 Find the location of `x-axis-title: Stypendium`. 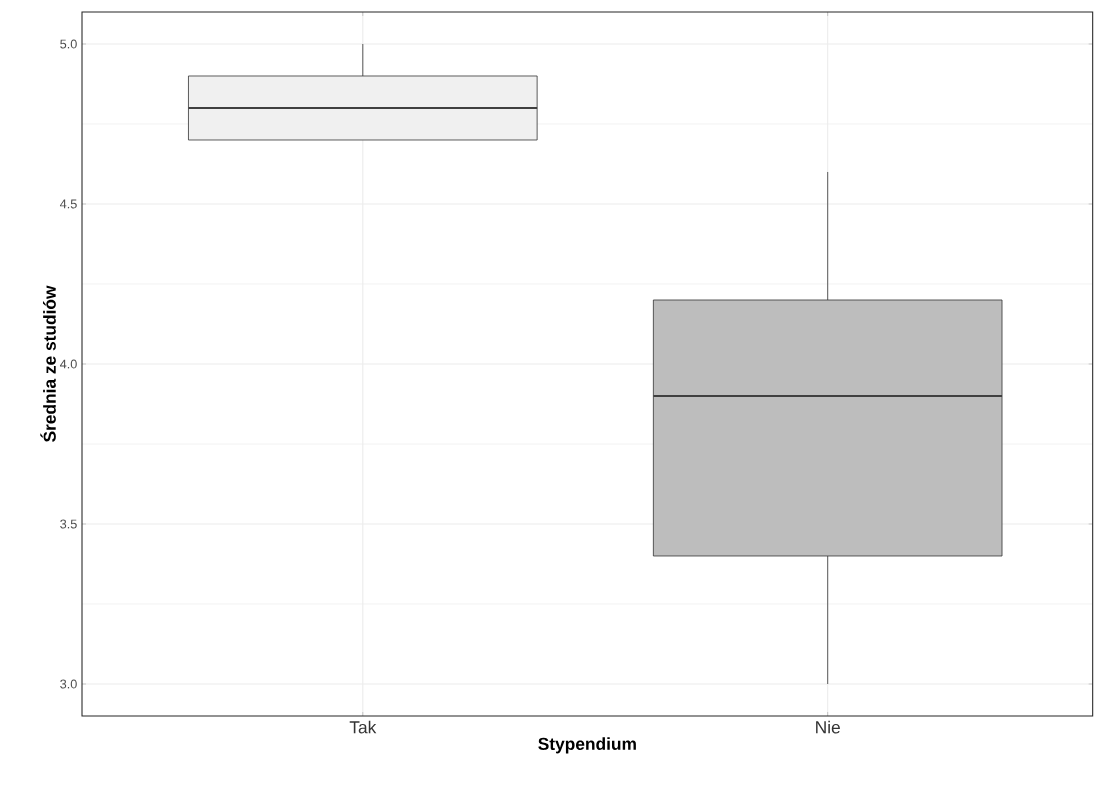

x-axis-title: Stypendium is located at coordinates (587, 745).